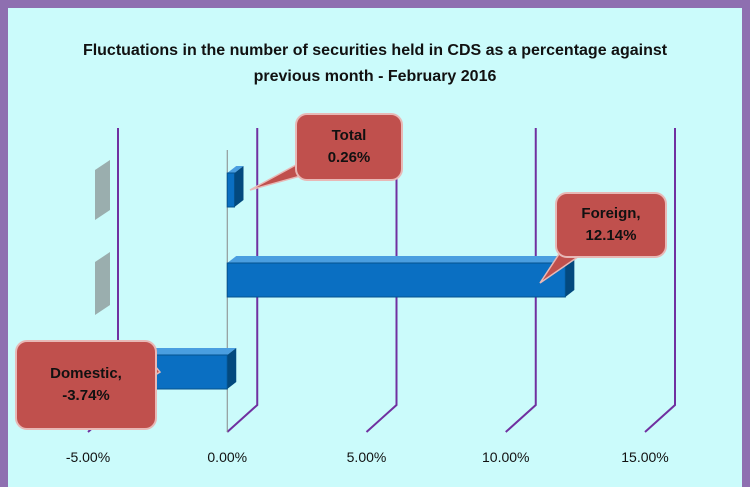 This screenshot has width=750, height=487. I want to click on x-tick-label: 10.00%, so click(505, 457).